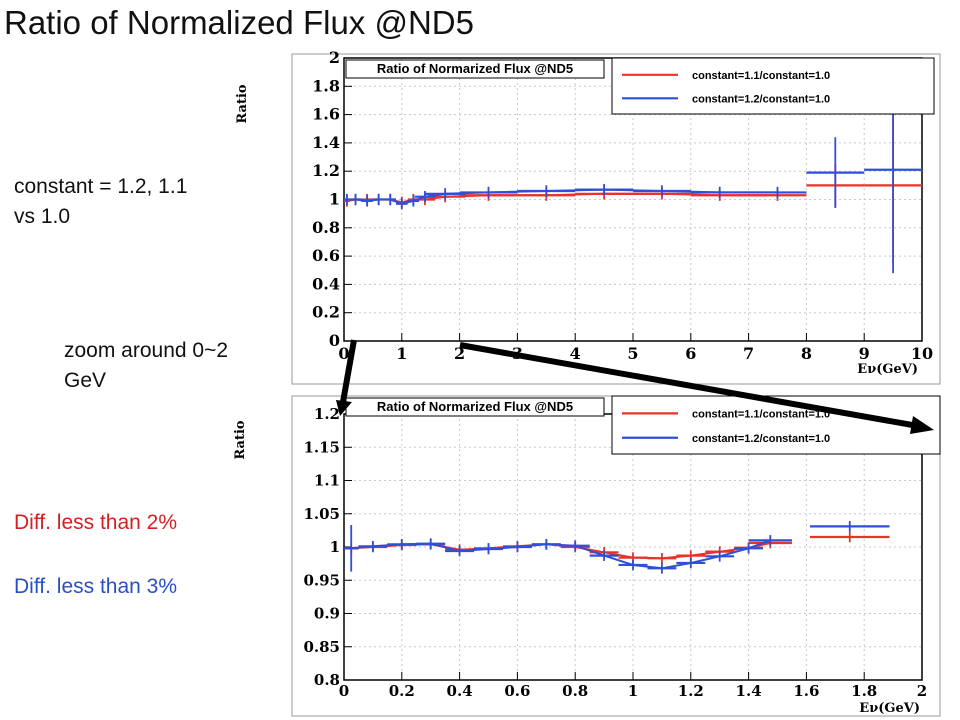  Describe the element at coordinates (922, 353) in the screenshot. I see `x-tick-label: 10` at that location.